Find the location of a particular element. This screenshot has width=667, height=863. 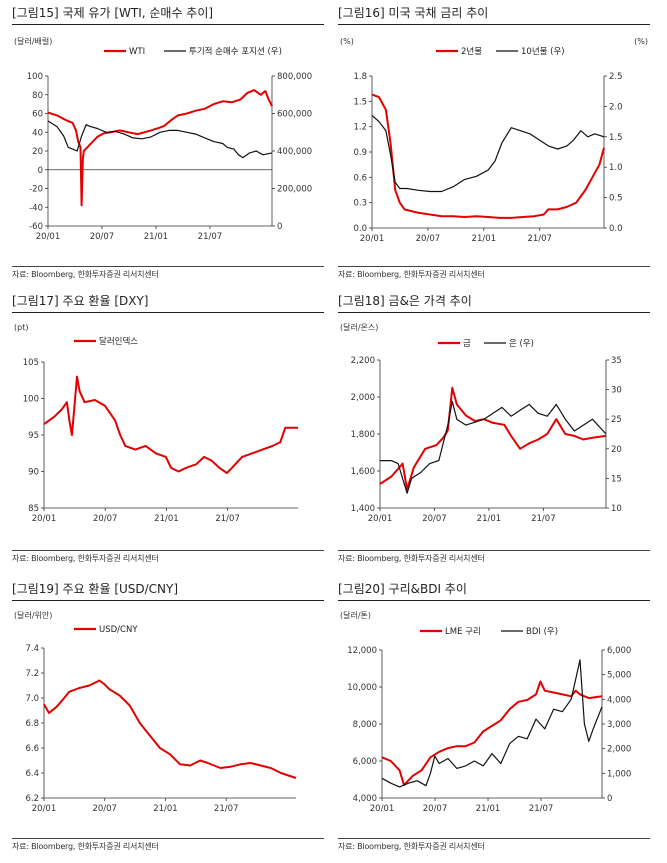

y2-tick-label: 1.0 is located at coordinates (616, 168).